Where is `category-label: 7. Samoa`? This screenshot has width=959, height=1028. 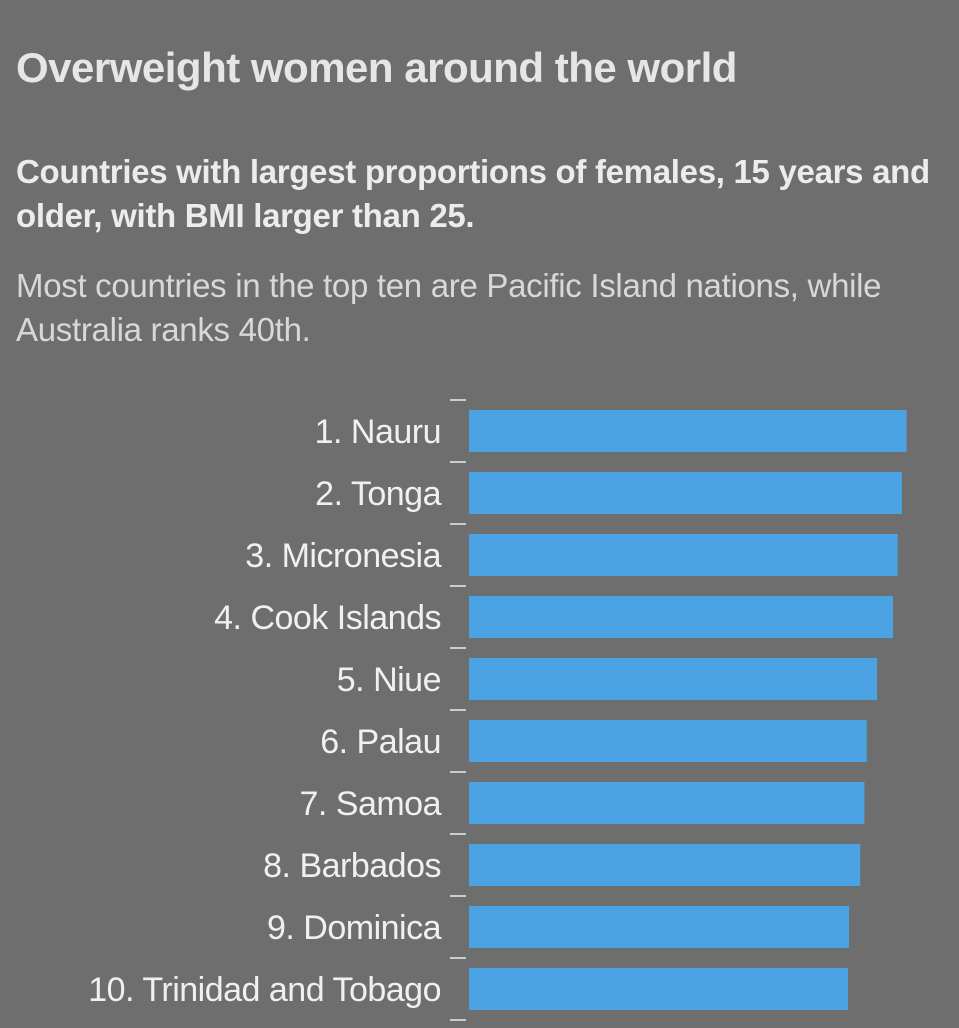 category-label: 7. Samoa is located at coordinates (370, 804).